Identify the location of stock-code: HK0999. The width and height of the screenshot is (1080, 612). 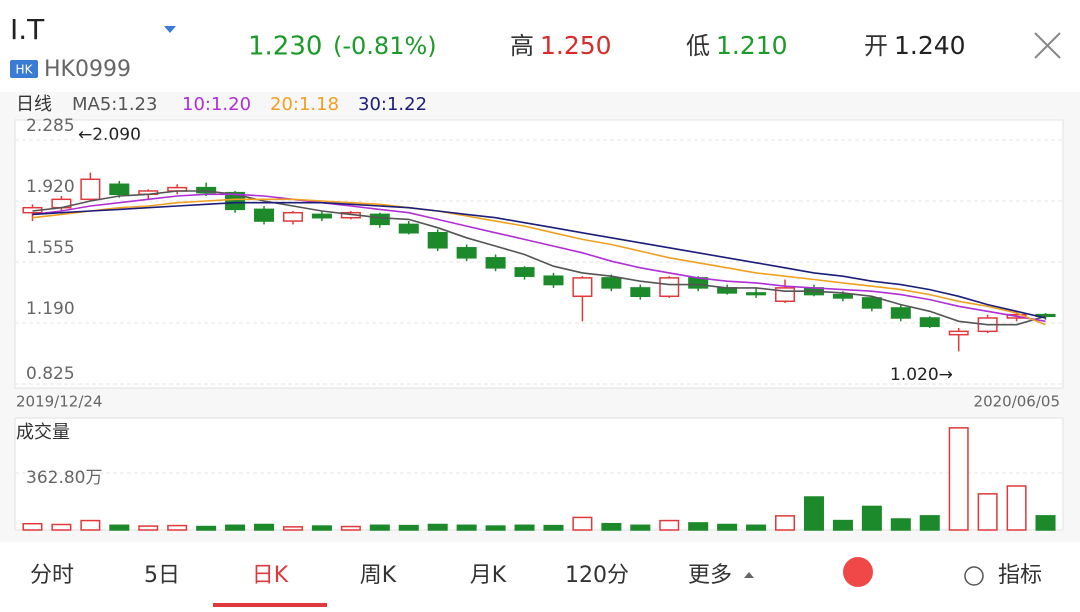
(87, 69).